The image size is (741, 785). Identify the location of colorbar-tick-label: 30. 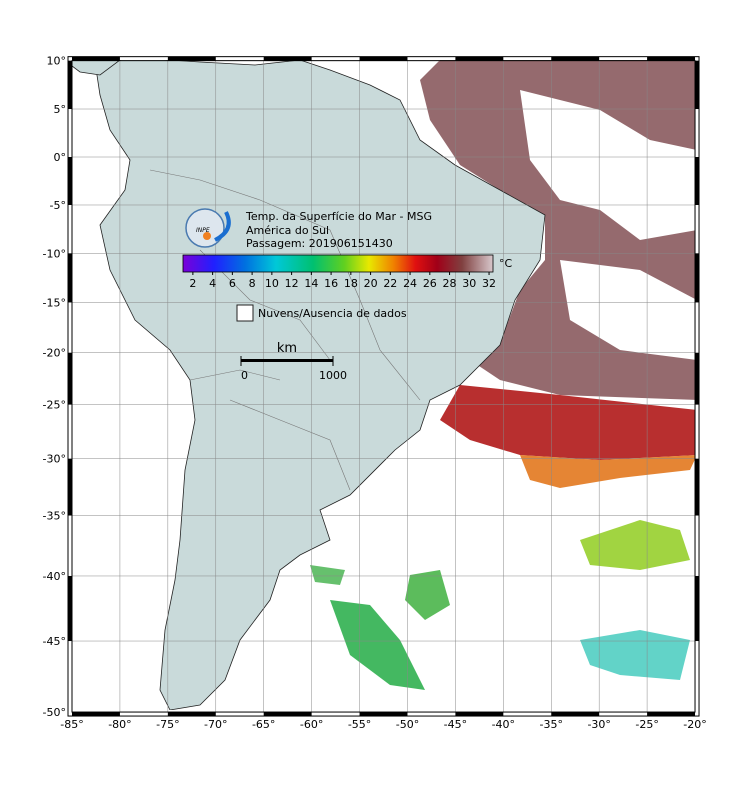
(469, 283).